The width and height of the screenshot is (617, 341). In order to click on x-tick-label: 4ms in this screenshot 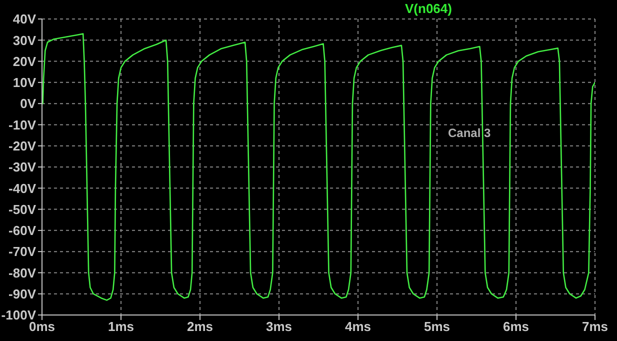, I will do `click(358, 326)`.